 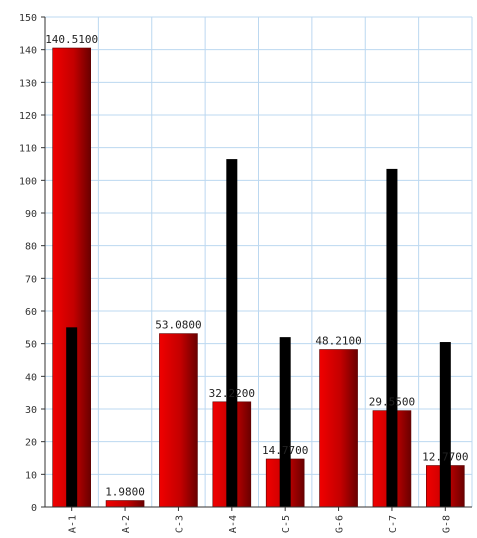 What do you see at coordinates (31, 377) in the screenshot?
I see `y-tick-label: 40` at bounding box center [31, 377].